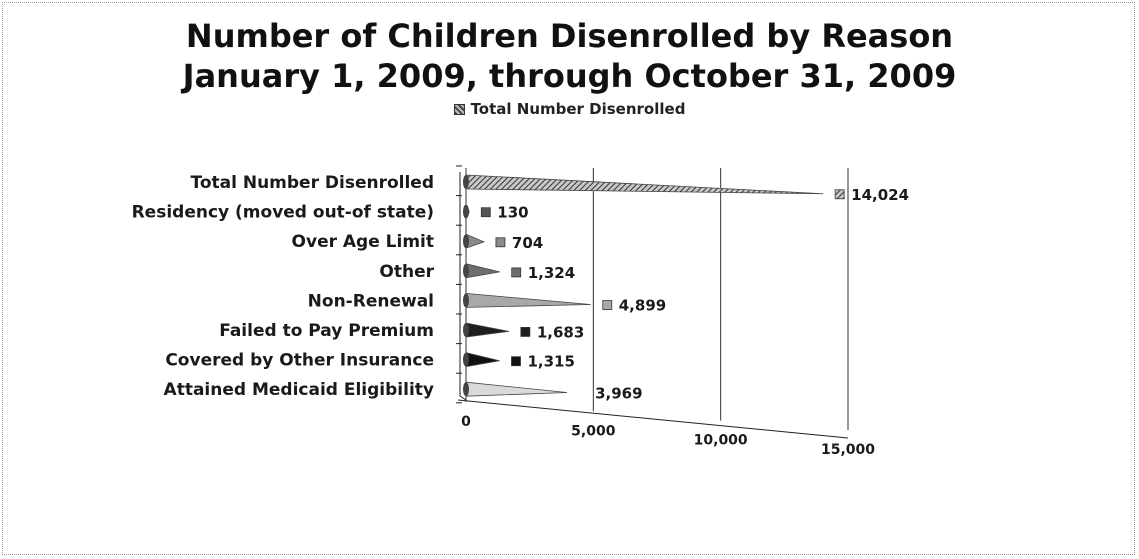 The width and height of the screenshot is (1139, 559). Describe the element at coordinates (463, 286) in the screenshot. I see `left-wall-edge` at that location.